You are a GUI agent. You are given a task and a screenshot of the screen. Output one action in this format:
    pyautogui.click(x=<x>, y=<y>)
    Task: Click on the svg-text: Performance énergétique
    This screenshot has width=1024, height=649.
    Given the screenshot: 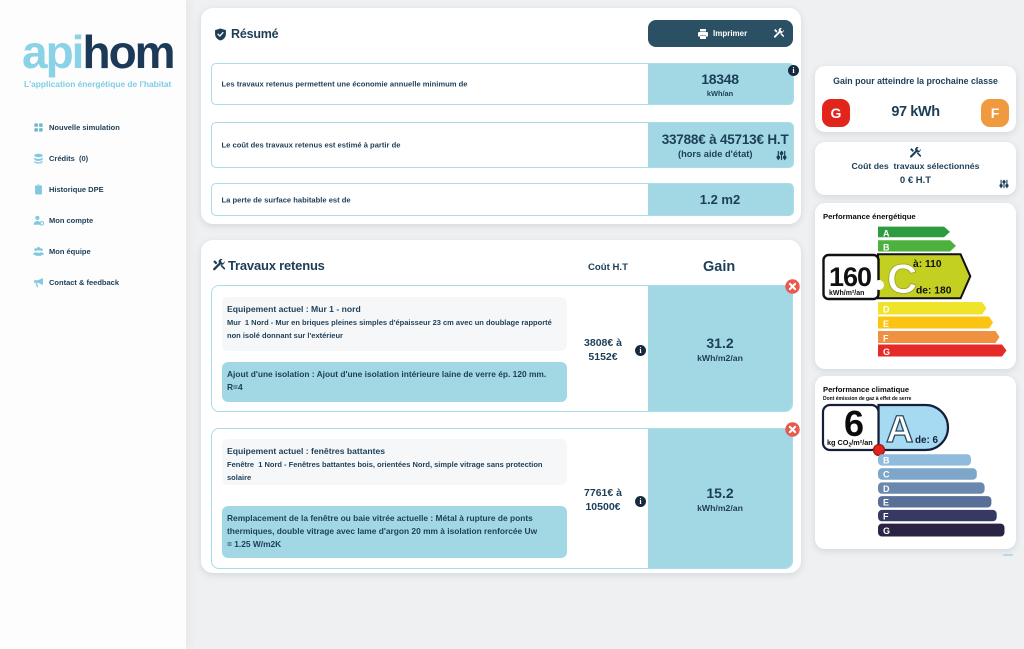 What is the action you would take?
    pyautogui.click(x=869, y=216)
    